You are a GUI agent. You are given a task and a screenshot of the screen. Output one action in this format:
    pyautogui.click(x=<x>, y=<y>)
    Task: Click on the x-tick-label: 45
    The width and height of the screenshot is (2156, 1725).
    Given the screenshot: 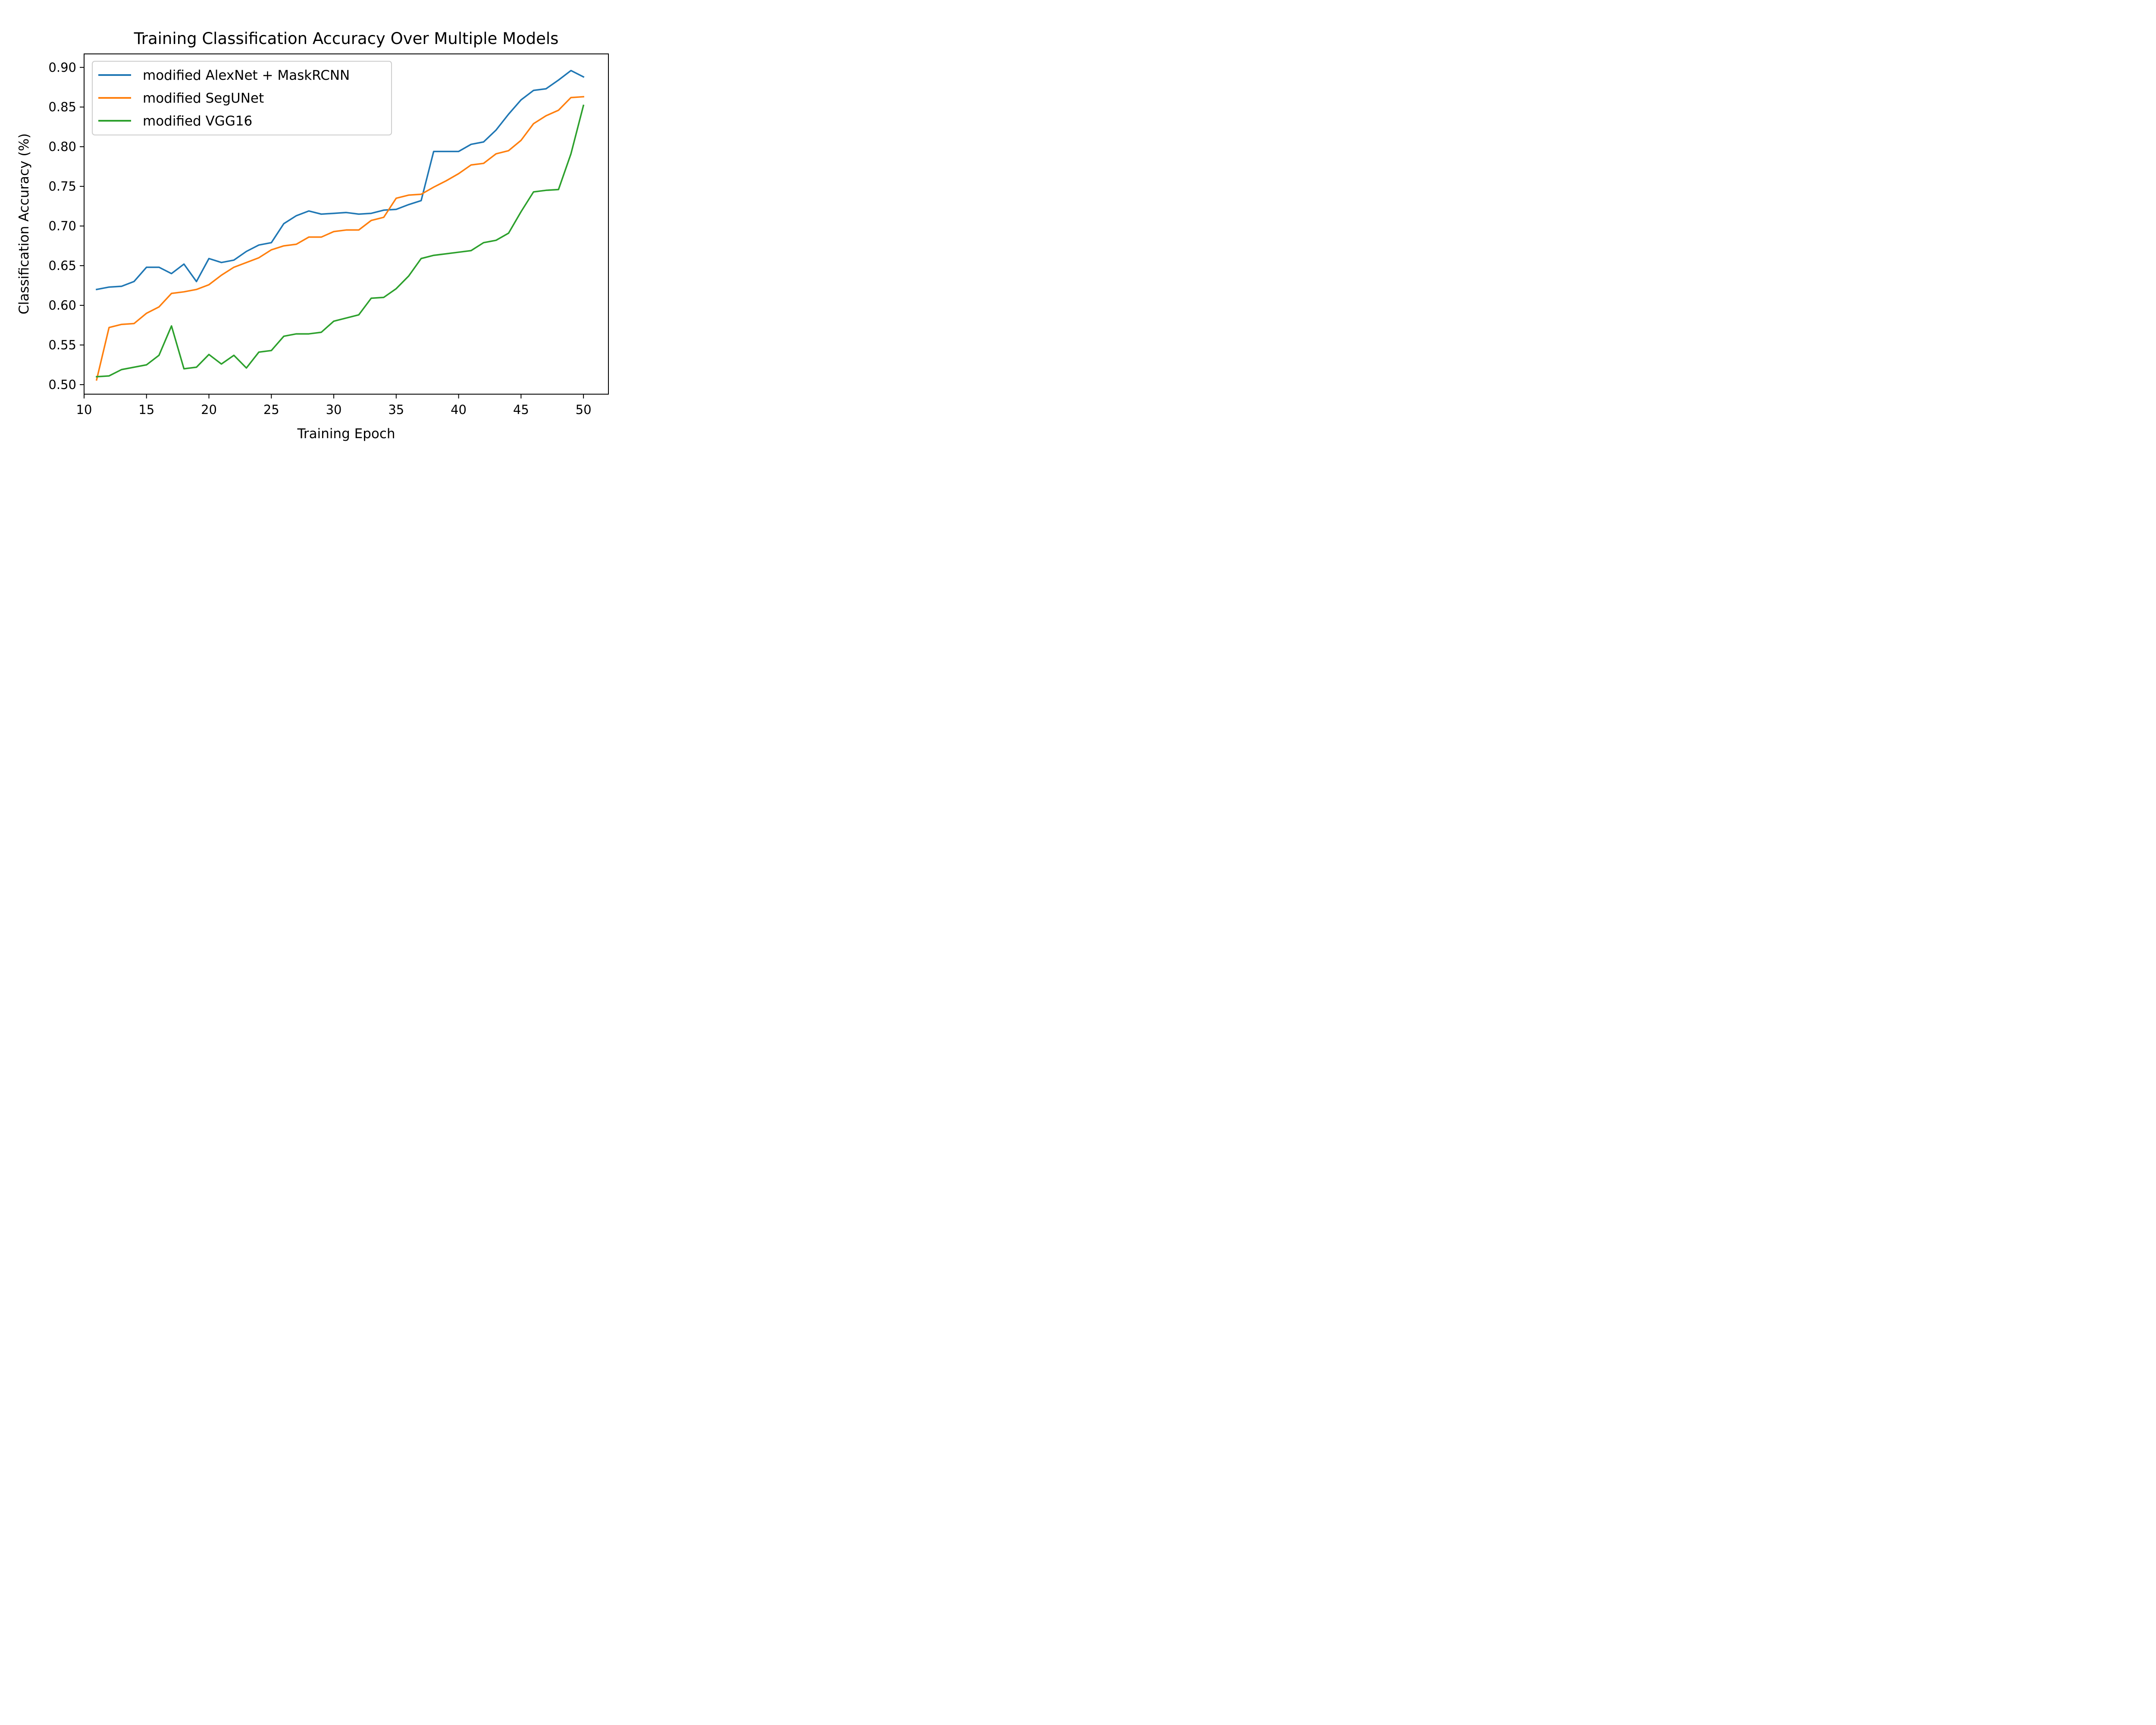 What is the action you would take?
    pyautogui.click(x=521, y=410)
    